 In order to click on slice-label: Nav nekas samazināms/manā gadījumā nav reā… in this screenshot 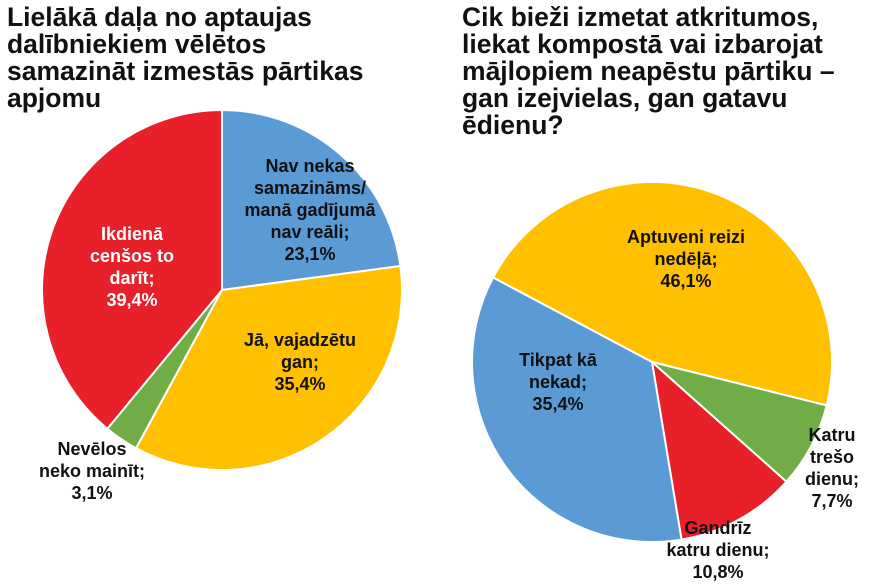, I will do `click(310, 210)`.